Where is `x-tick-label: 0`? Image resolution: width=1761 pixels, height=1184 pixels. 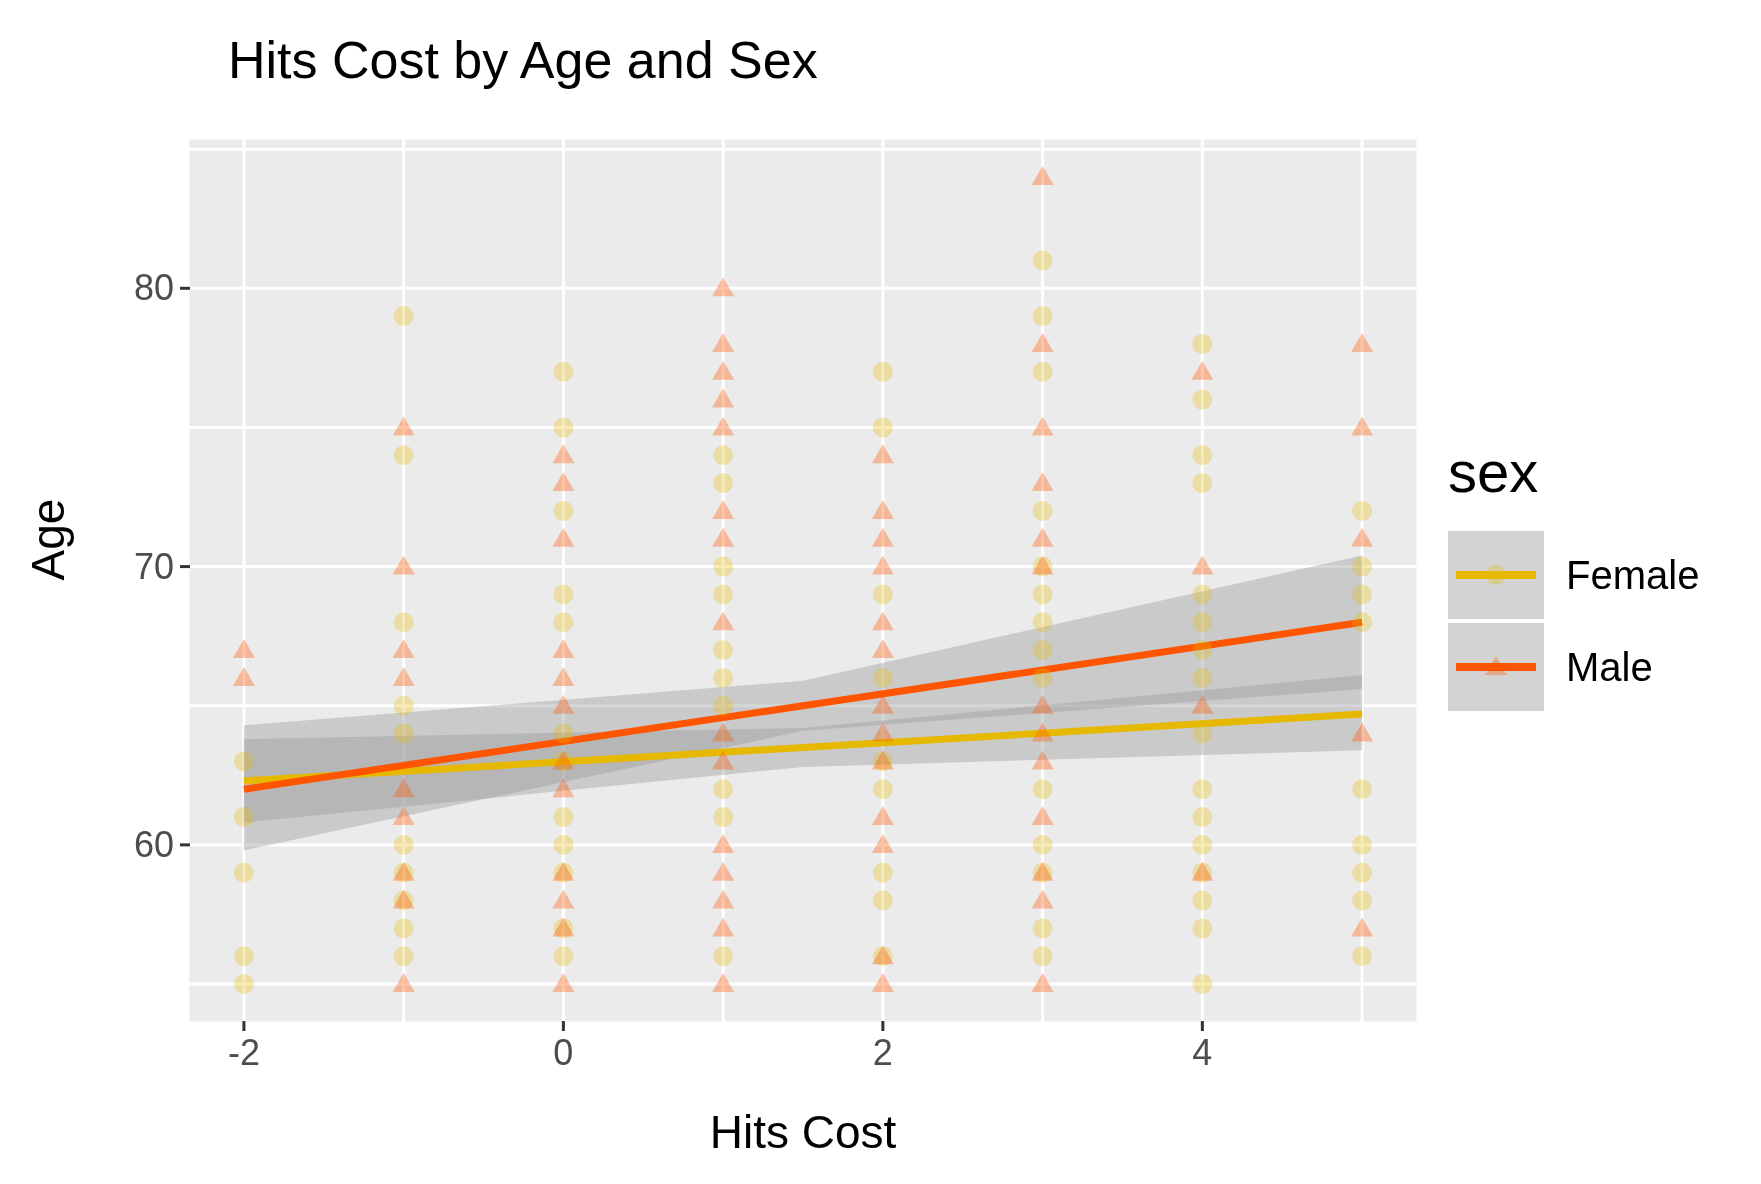
x-tick-label: 0 is located at coordinates (563, 1052).